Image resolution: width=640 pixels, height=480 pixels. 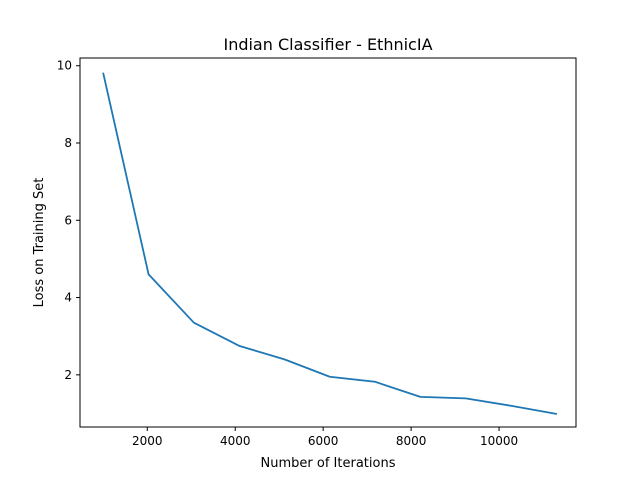 I want to click on y-tick-label: 6, so click(x=68, y=220).